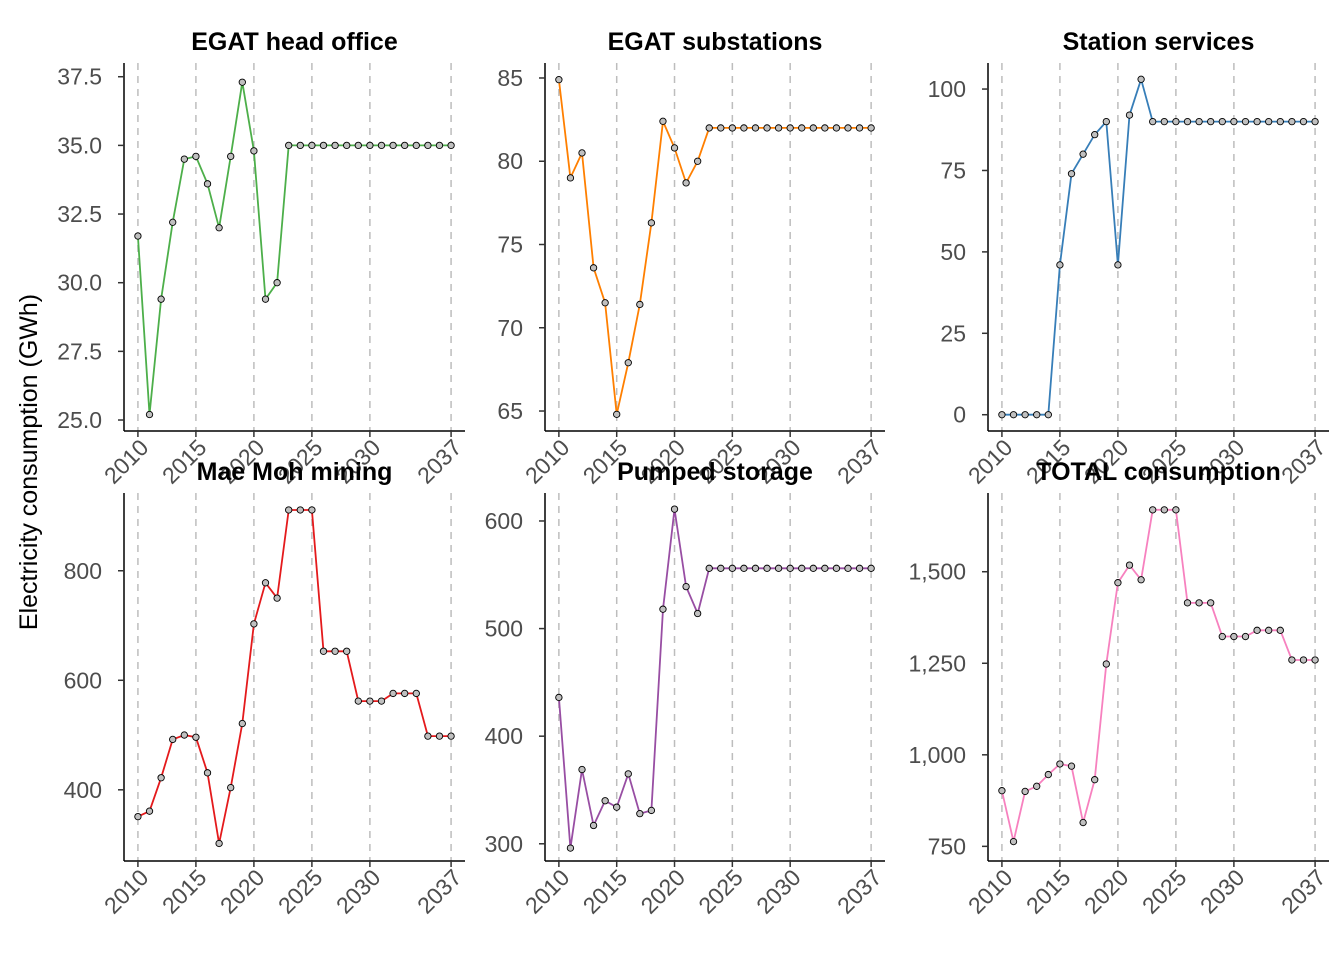  I want to click on y-tick-label: 25.0, so click(79, 420).